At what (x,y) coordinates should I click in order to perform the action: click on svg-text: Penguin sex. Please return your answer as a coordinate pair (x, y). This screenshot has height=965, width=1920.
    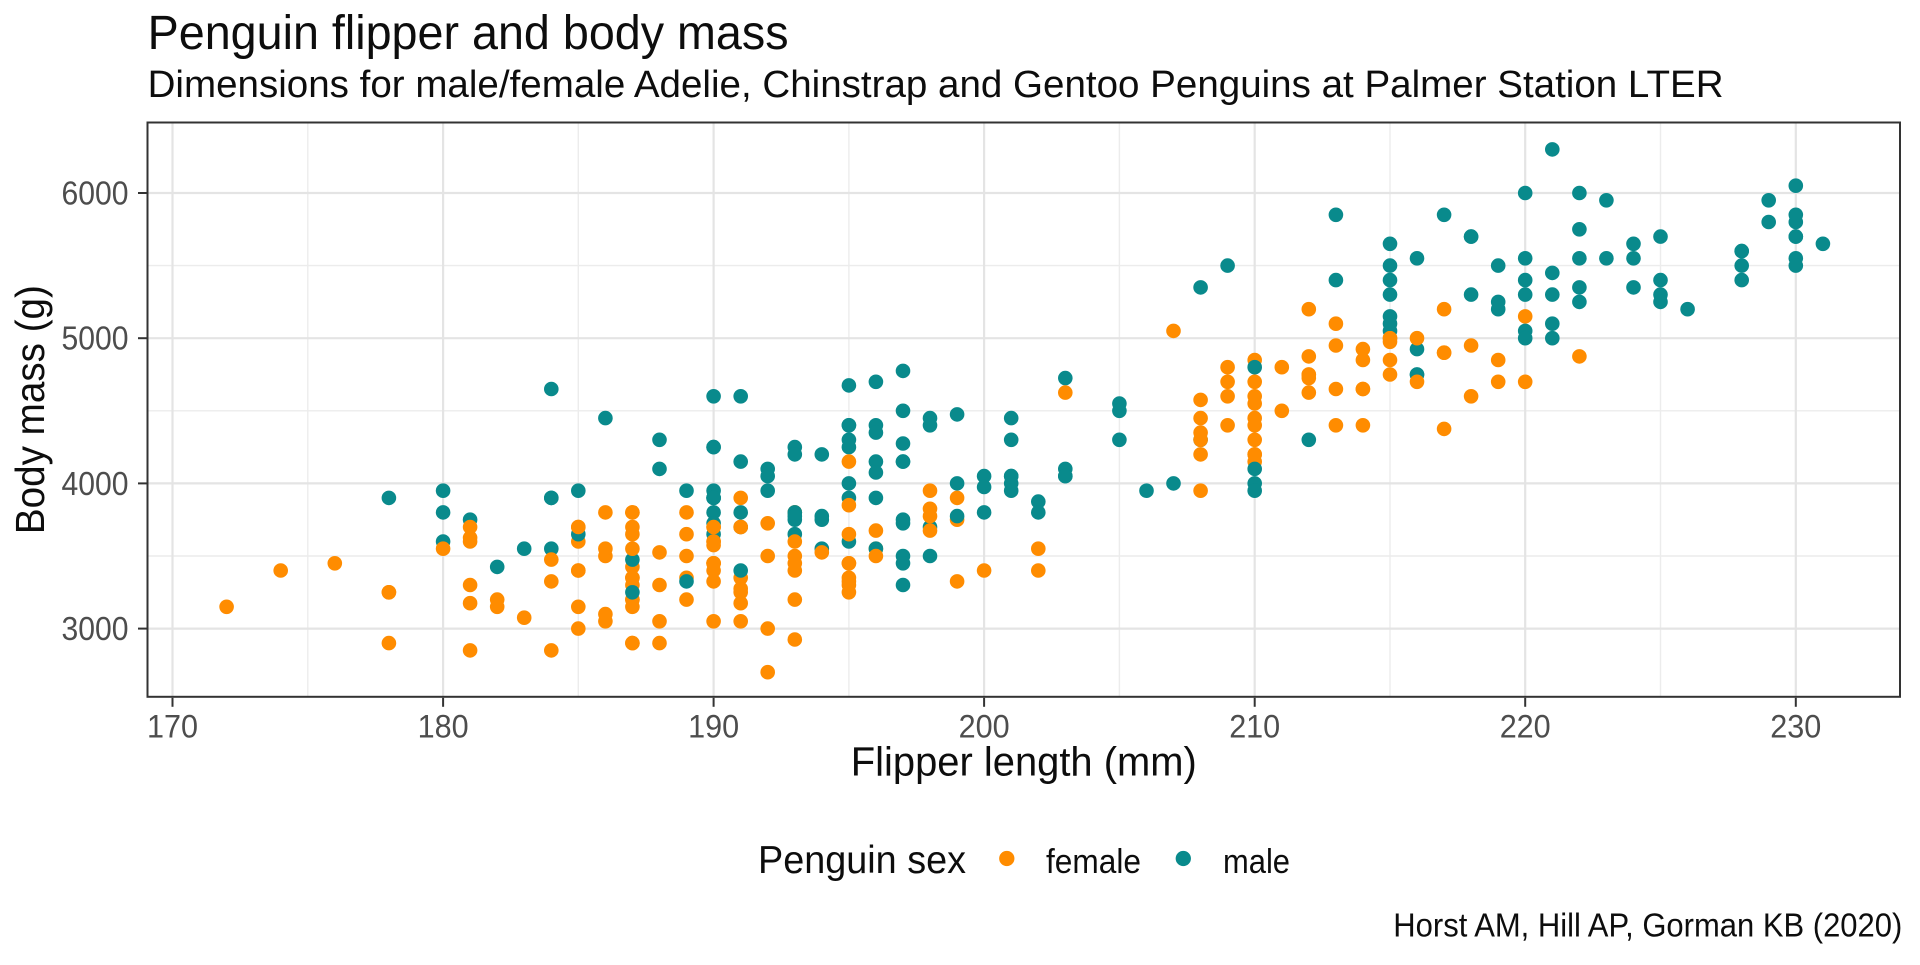
    Looking at the image, I should click on (862, 860).